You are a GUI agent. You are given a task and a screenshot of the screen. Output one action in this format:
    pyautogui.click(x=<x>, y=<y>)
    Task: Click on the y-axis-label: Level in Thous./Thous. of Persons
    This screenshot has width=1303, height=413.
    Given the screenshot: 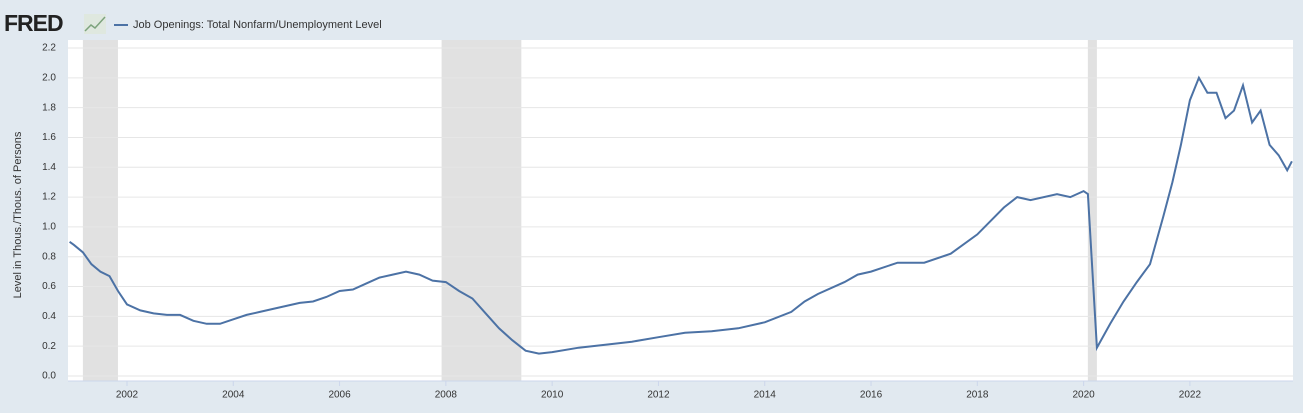 What is the action you would take?
    pyautogui.click(x=18, y=214)
    